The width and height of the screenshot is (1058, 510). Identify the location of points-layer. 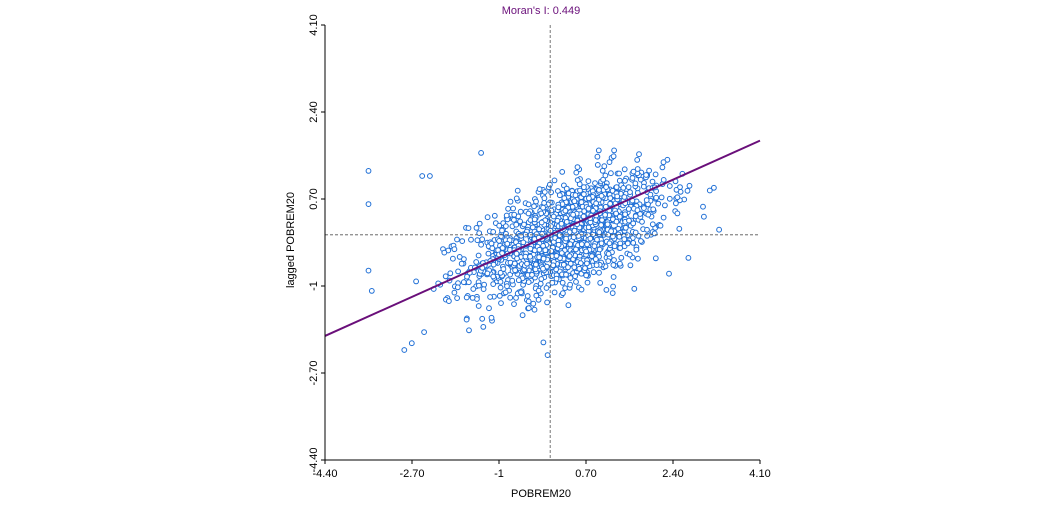
(543, 253).